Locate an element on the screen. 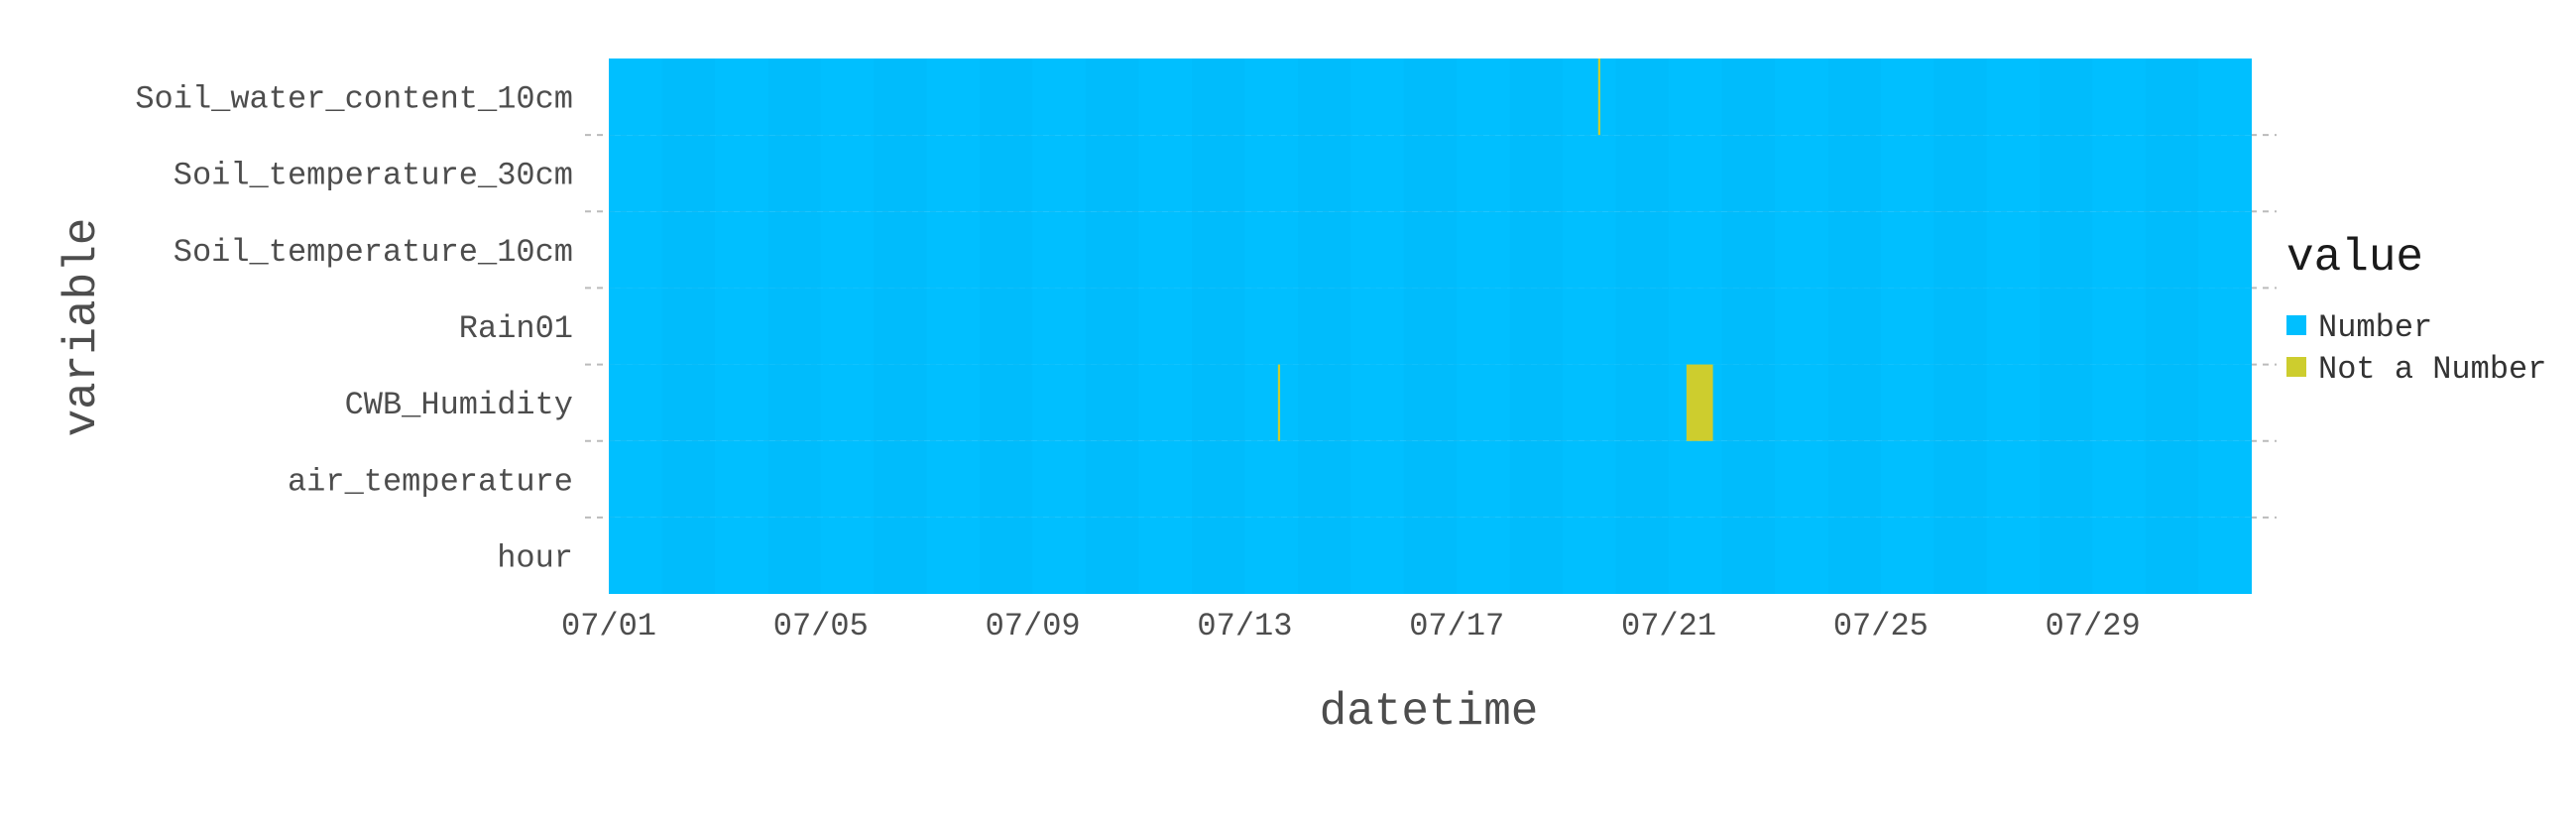 The width and height of the screenshot is (2576, 820). heatmap-row-CWB_Humidity is located at coordinates (1431, 402).